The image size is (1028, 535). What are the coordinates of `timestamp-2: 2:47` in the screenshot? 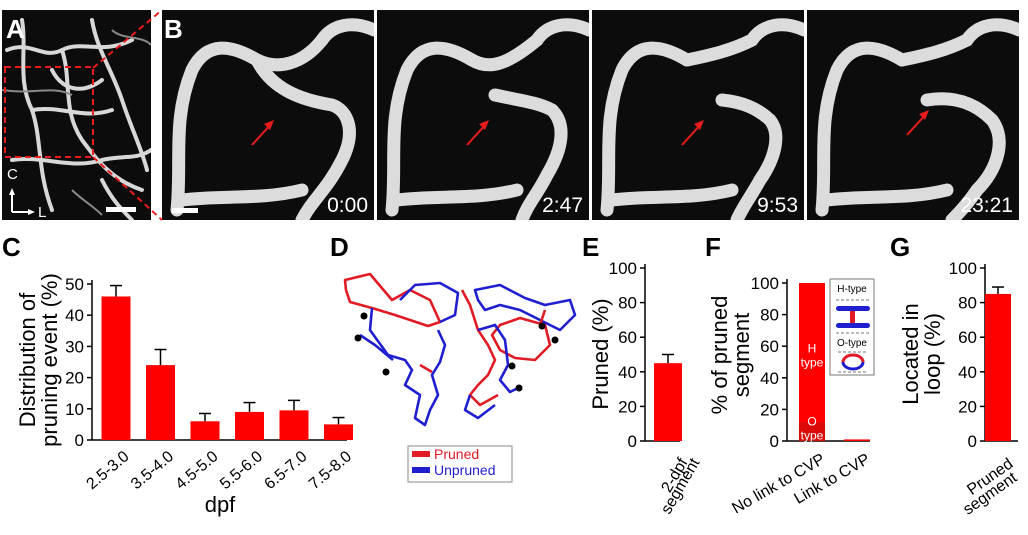 It's located at (562, 205).